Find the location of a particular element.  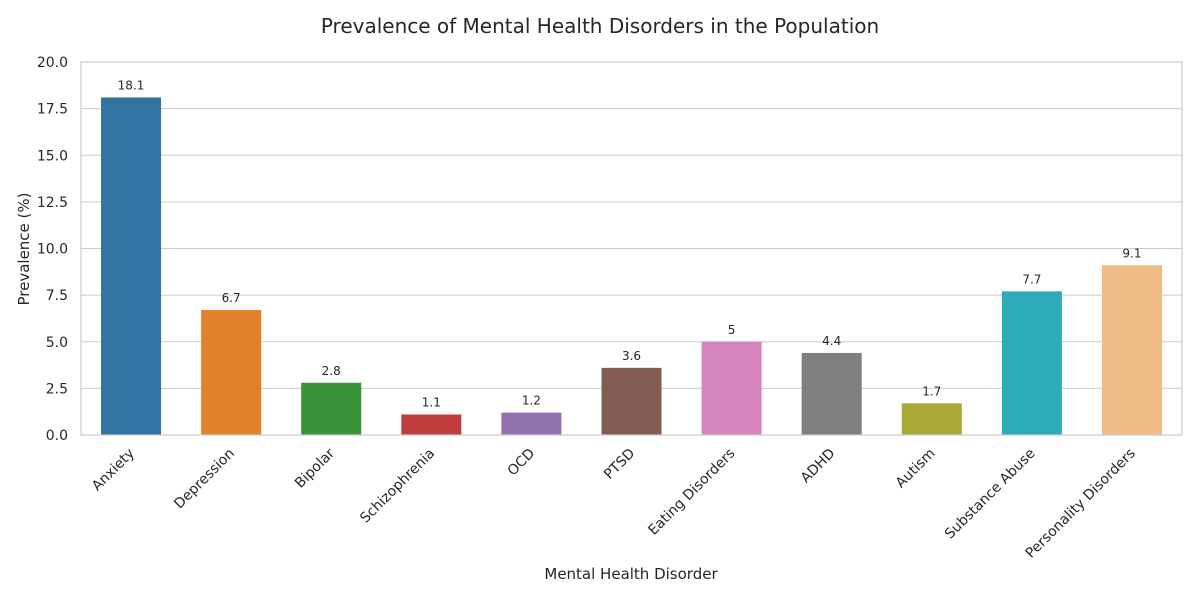

x-tick-label: Schizophrenia is located at coordinates (397, 486).